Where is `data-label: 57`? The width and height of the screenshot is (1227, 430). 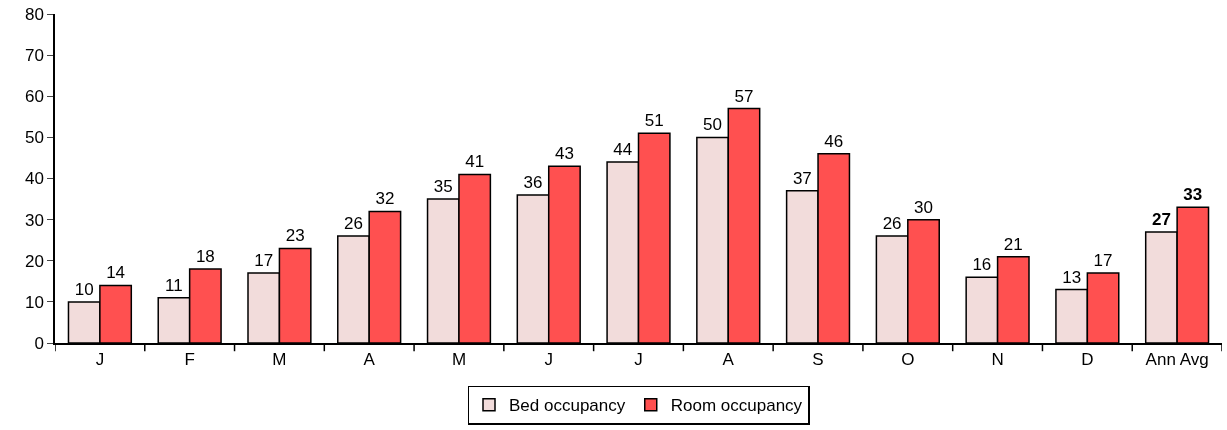
data-label: 57 is located at coordinates (744, 96).